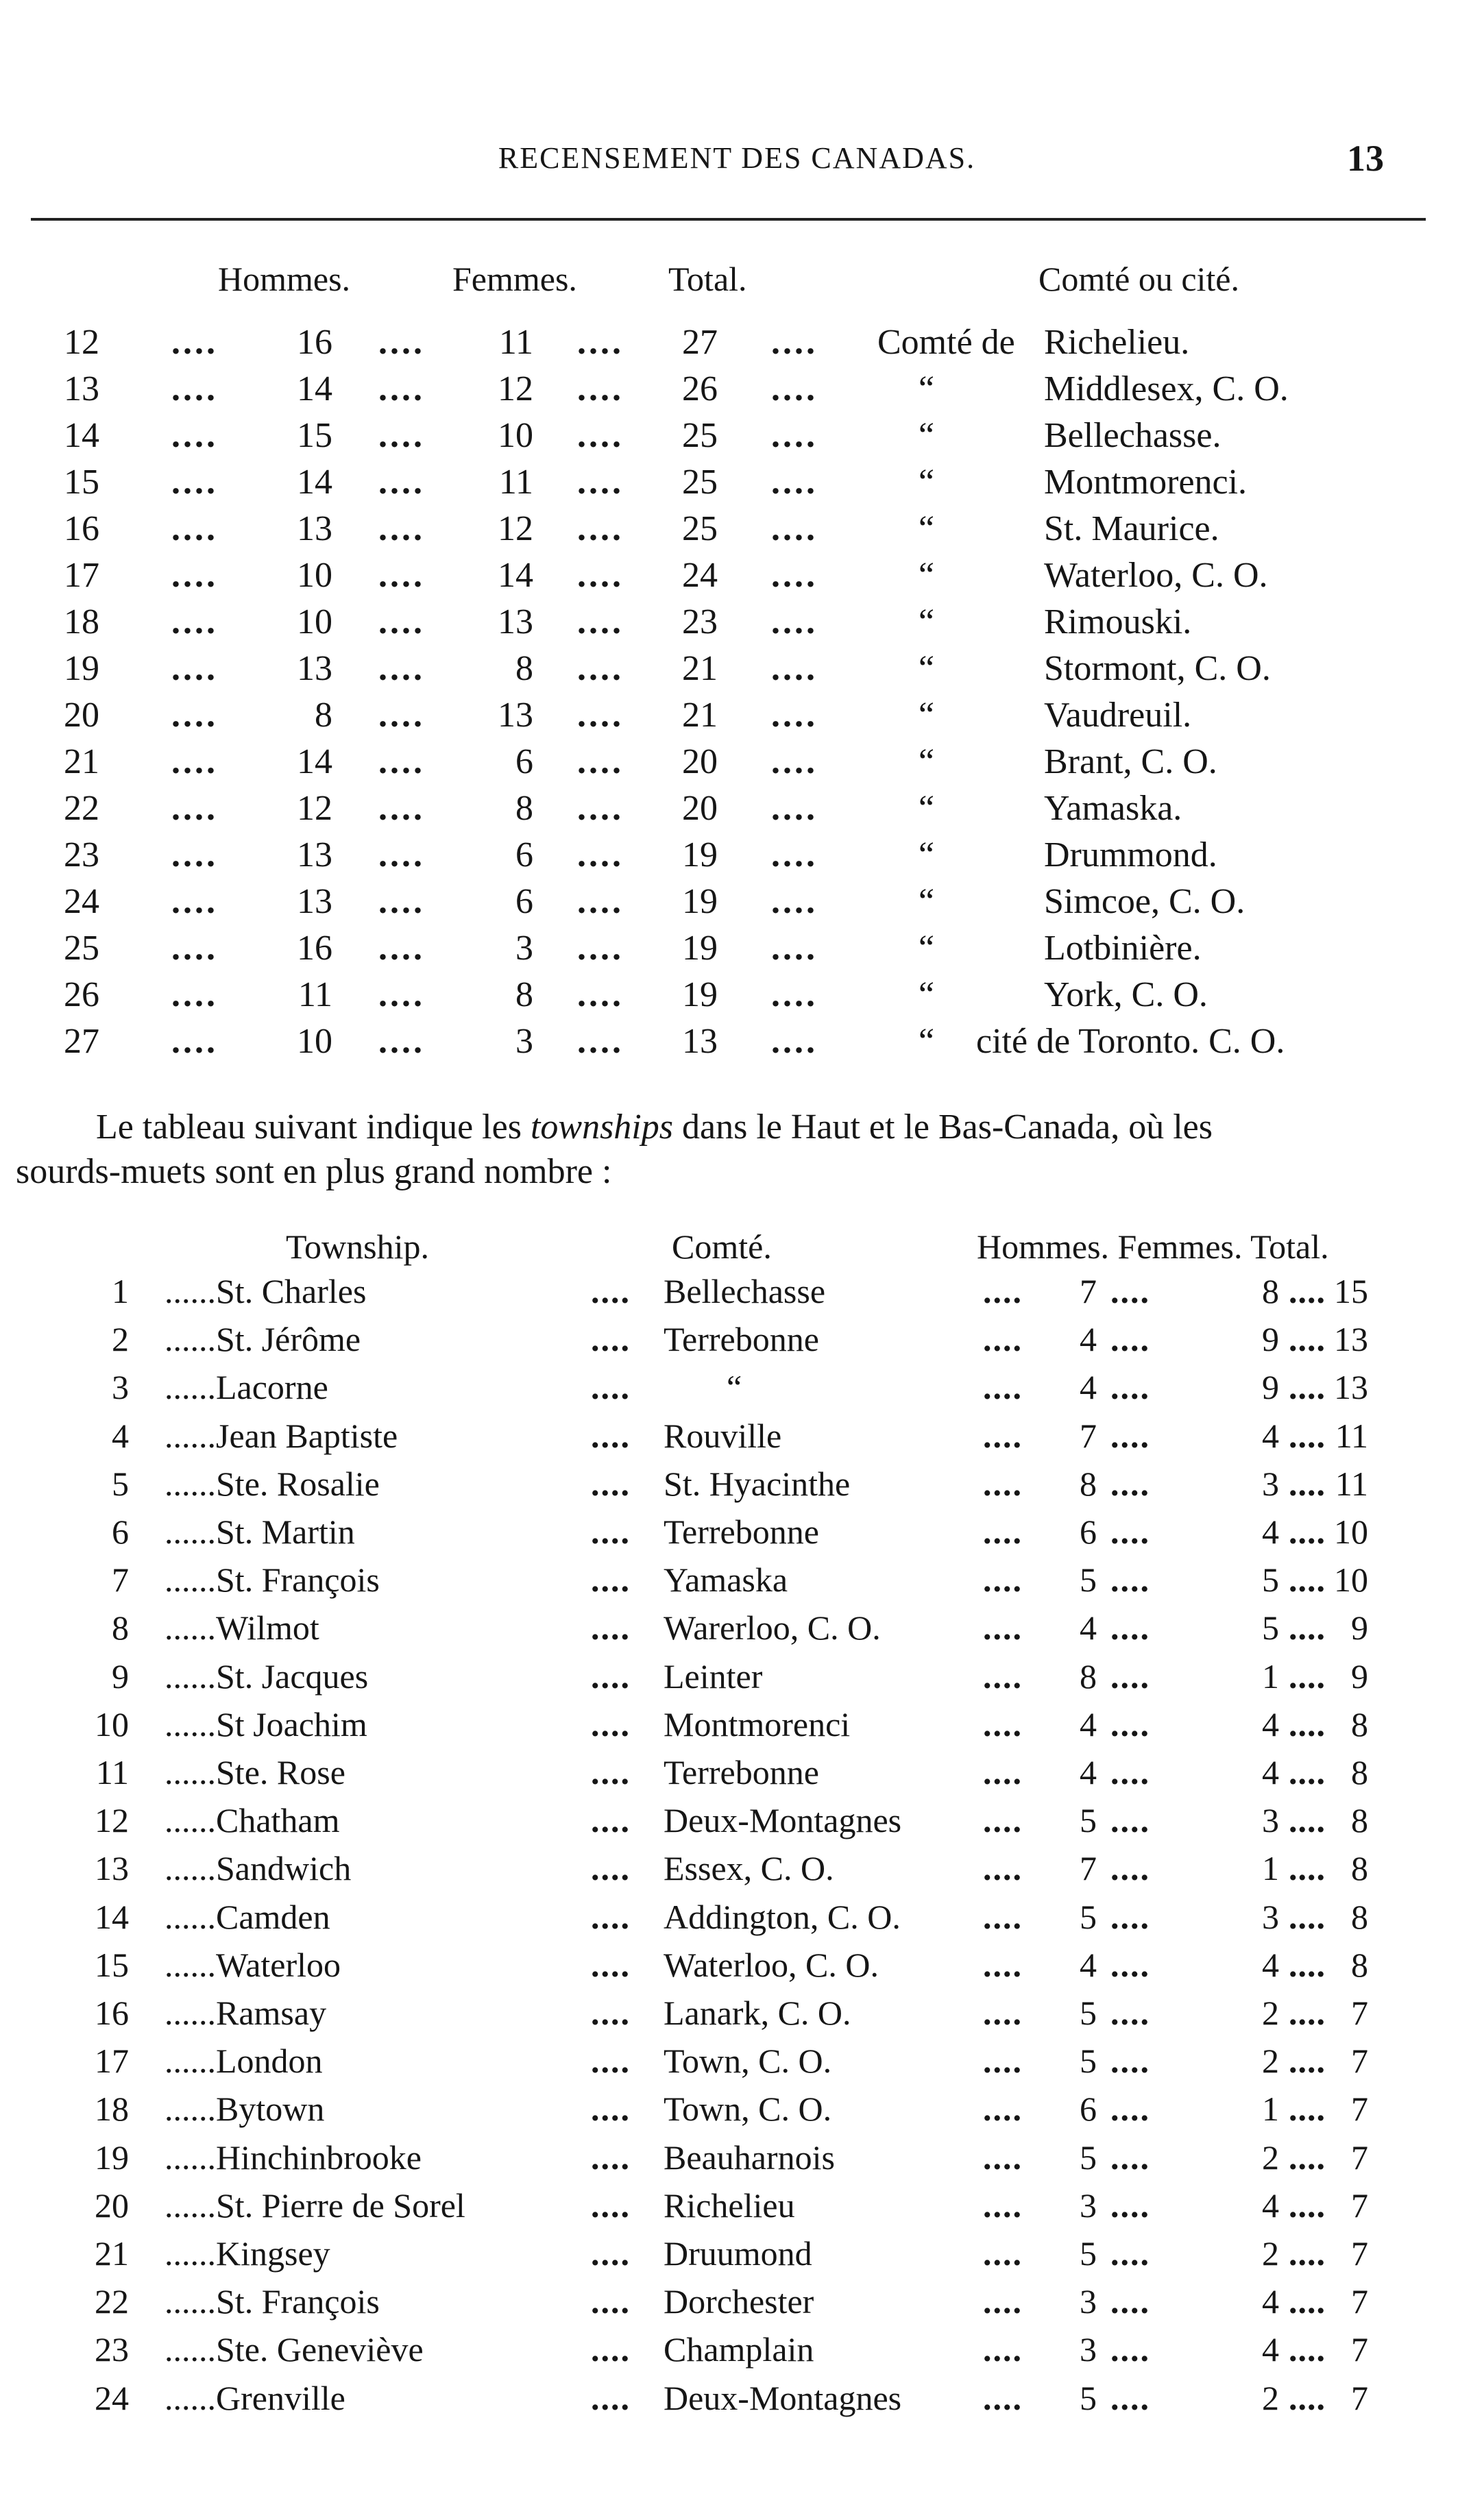 This screenshot has height=2520, width=1471. Describe the element at coordinates (244, 2061) in the screenshot. I see `township-cell: ......London` at that location.